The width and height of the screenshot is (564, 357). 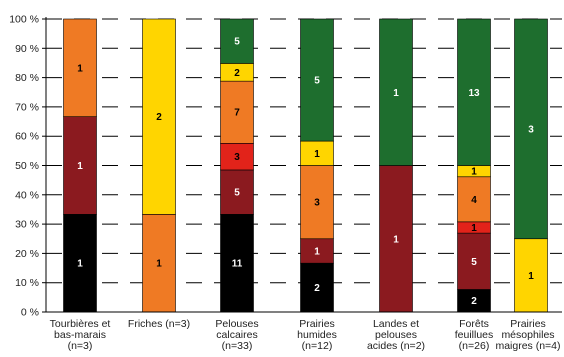 I want to click on y-tick-label: 10 %, so click(x=27, y=283).